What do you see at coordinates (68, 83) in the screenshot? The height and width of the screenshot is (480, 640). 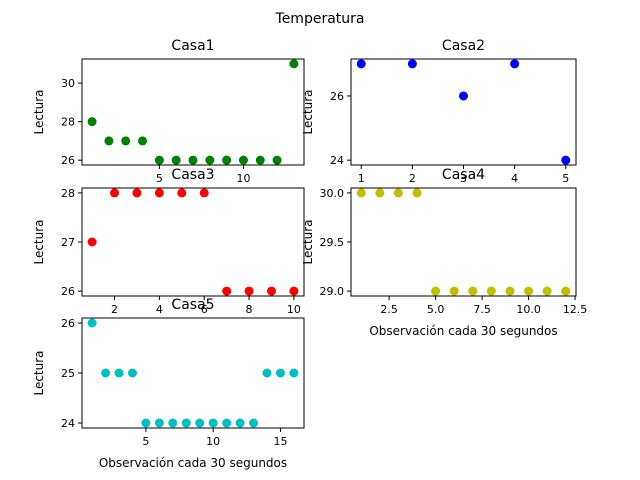 I see `y-tick-label: 30` at bounding box center [68, 83].